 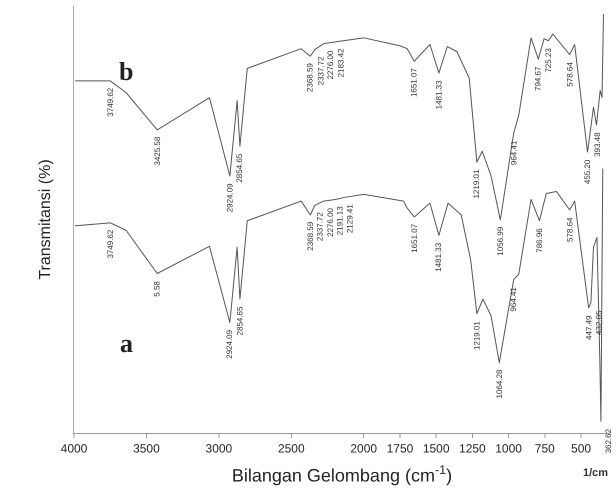 What do you see at coordinates (587, 171) in the screenshot?
I see `annotation: 455.20` at bounding box center [587, 171].